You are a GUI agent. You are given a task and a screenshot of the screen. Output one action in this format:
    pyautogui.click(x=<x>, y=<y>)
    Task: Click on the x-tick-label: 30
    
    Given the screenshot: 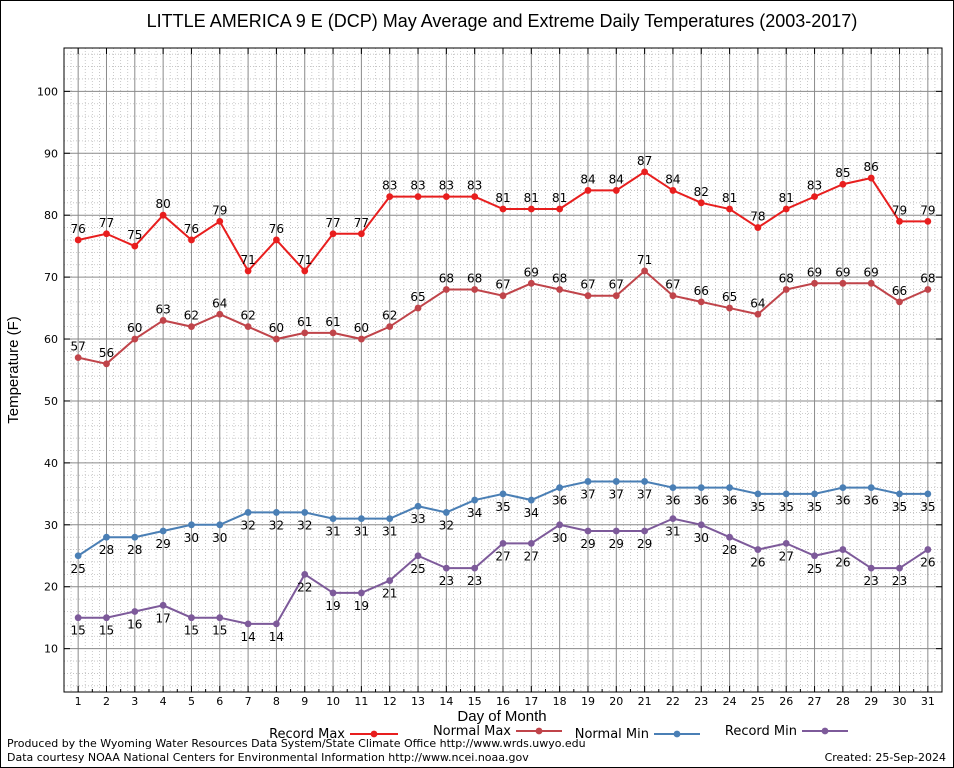 What is the action you would take?
    pyautogui.click(x=900, y=701)
    